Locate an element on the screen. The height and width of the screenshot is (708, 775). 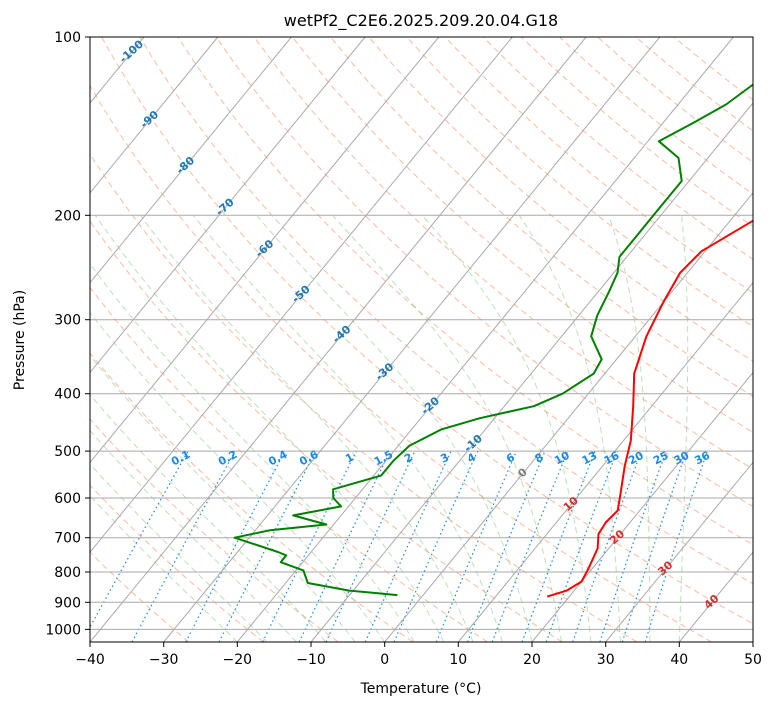
y-tick-label: 300 is located at coordinates (67, 321).